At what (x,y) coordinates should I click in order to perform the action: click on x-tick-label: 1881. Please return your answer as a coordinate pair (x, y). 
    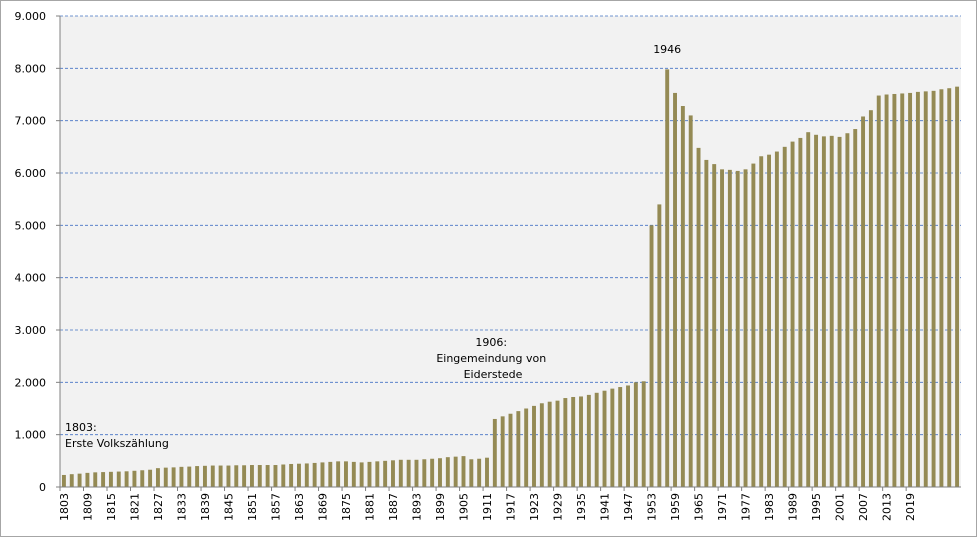
    Looking at the image, I should click on (369, 507).